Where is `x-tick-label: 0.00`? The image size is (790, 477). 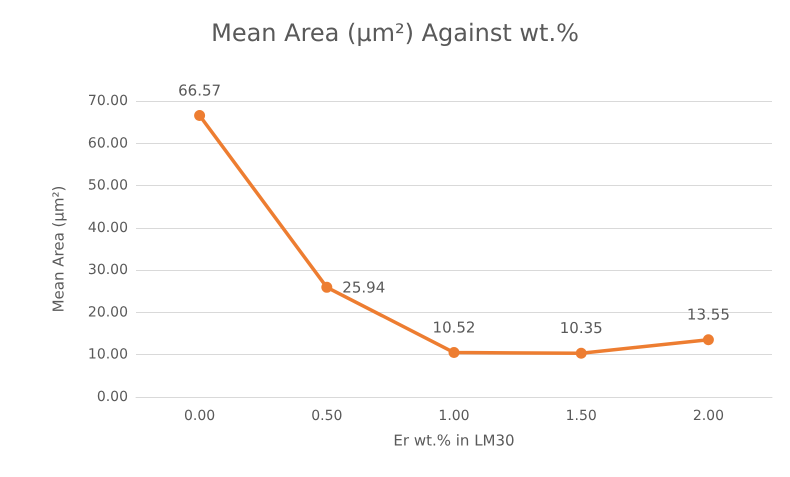
x-tick-label: 0.00 is located at coordinates (200, 416).